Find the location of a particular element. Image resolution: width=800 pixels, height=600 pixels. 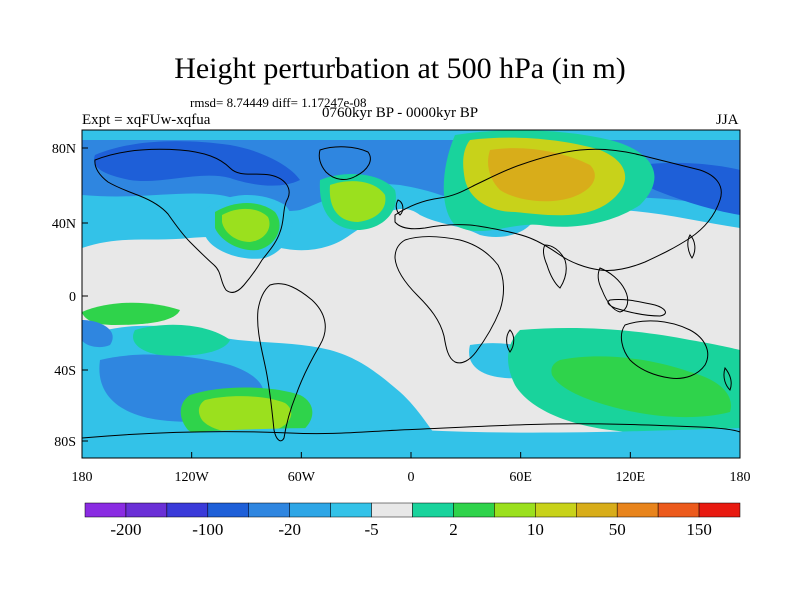

lat-tick-label: 40S is located at coordinates (65, 371).